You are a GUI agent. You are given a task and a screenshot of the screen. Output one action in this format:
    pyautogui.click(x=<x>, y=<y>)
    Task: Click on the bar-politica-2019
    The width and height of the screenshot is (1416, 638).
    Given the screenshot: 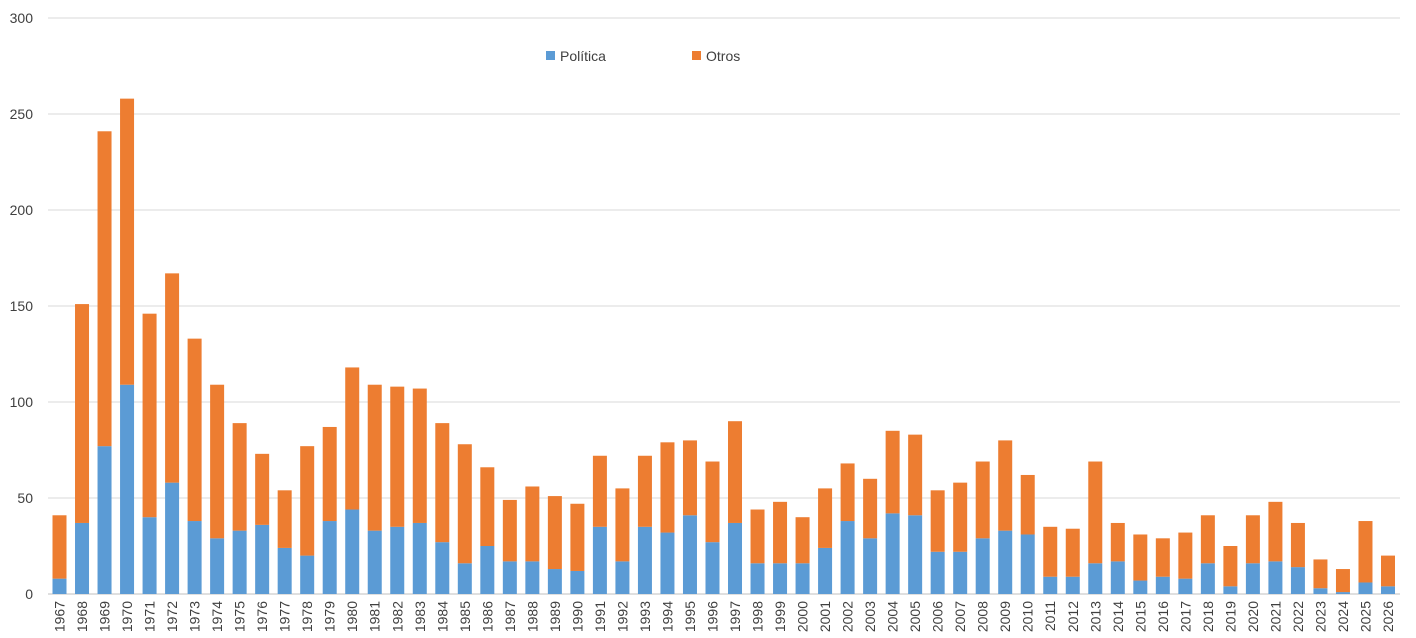 What is the action you would take?
    pyautogui.click(x=1230, y=590)
    